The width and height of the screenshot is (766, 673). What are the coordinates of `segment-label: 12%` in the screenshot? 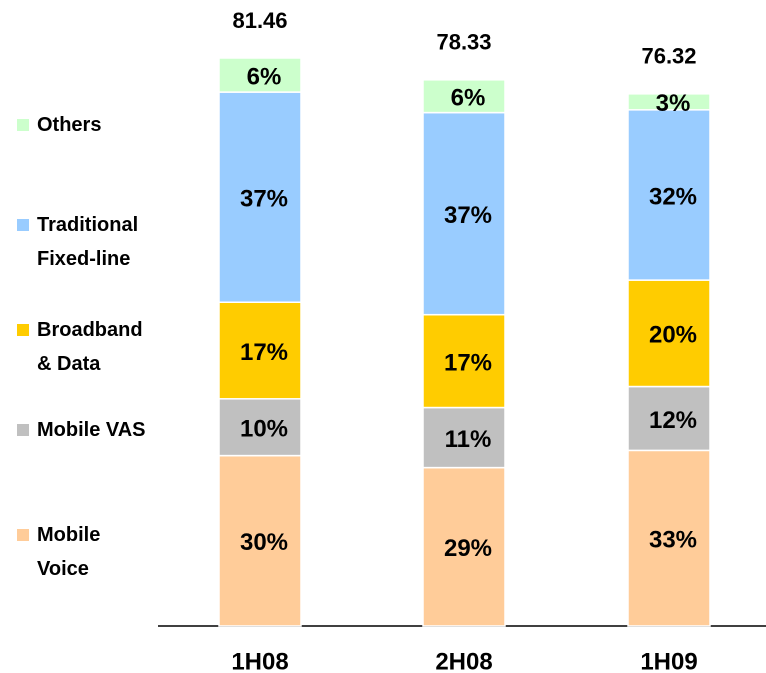 It's located at (673, 420).